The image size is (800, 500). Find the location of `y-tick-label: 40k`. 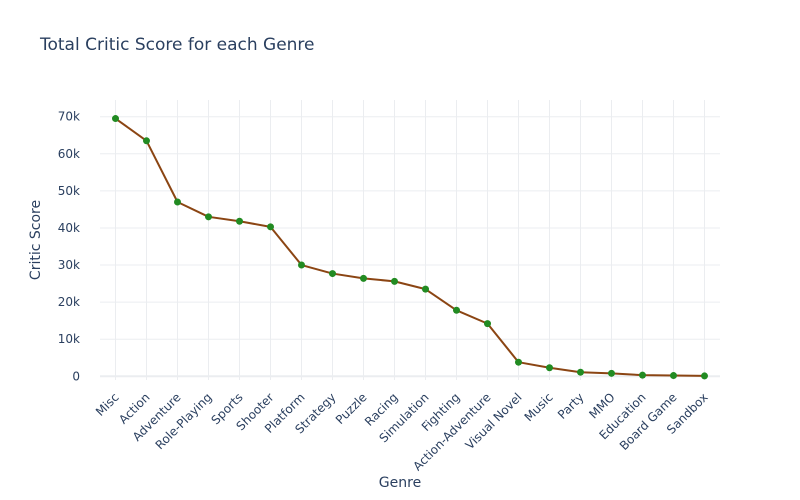

y-tick-label: 40k is located at coordinates (69, 228).